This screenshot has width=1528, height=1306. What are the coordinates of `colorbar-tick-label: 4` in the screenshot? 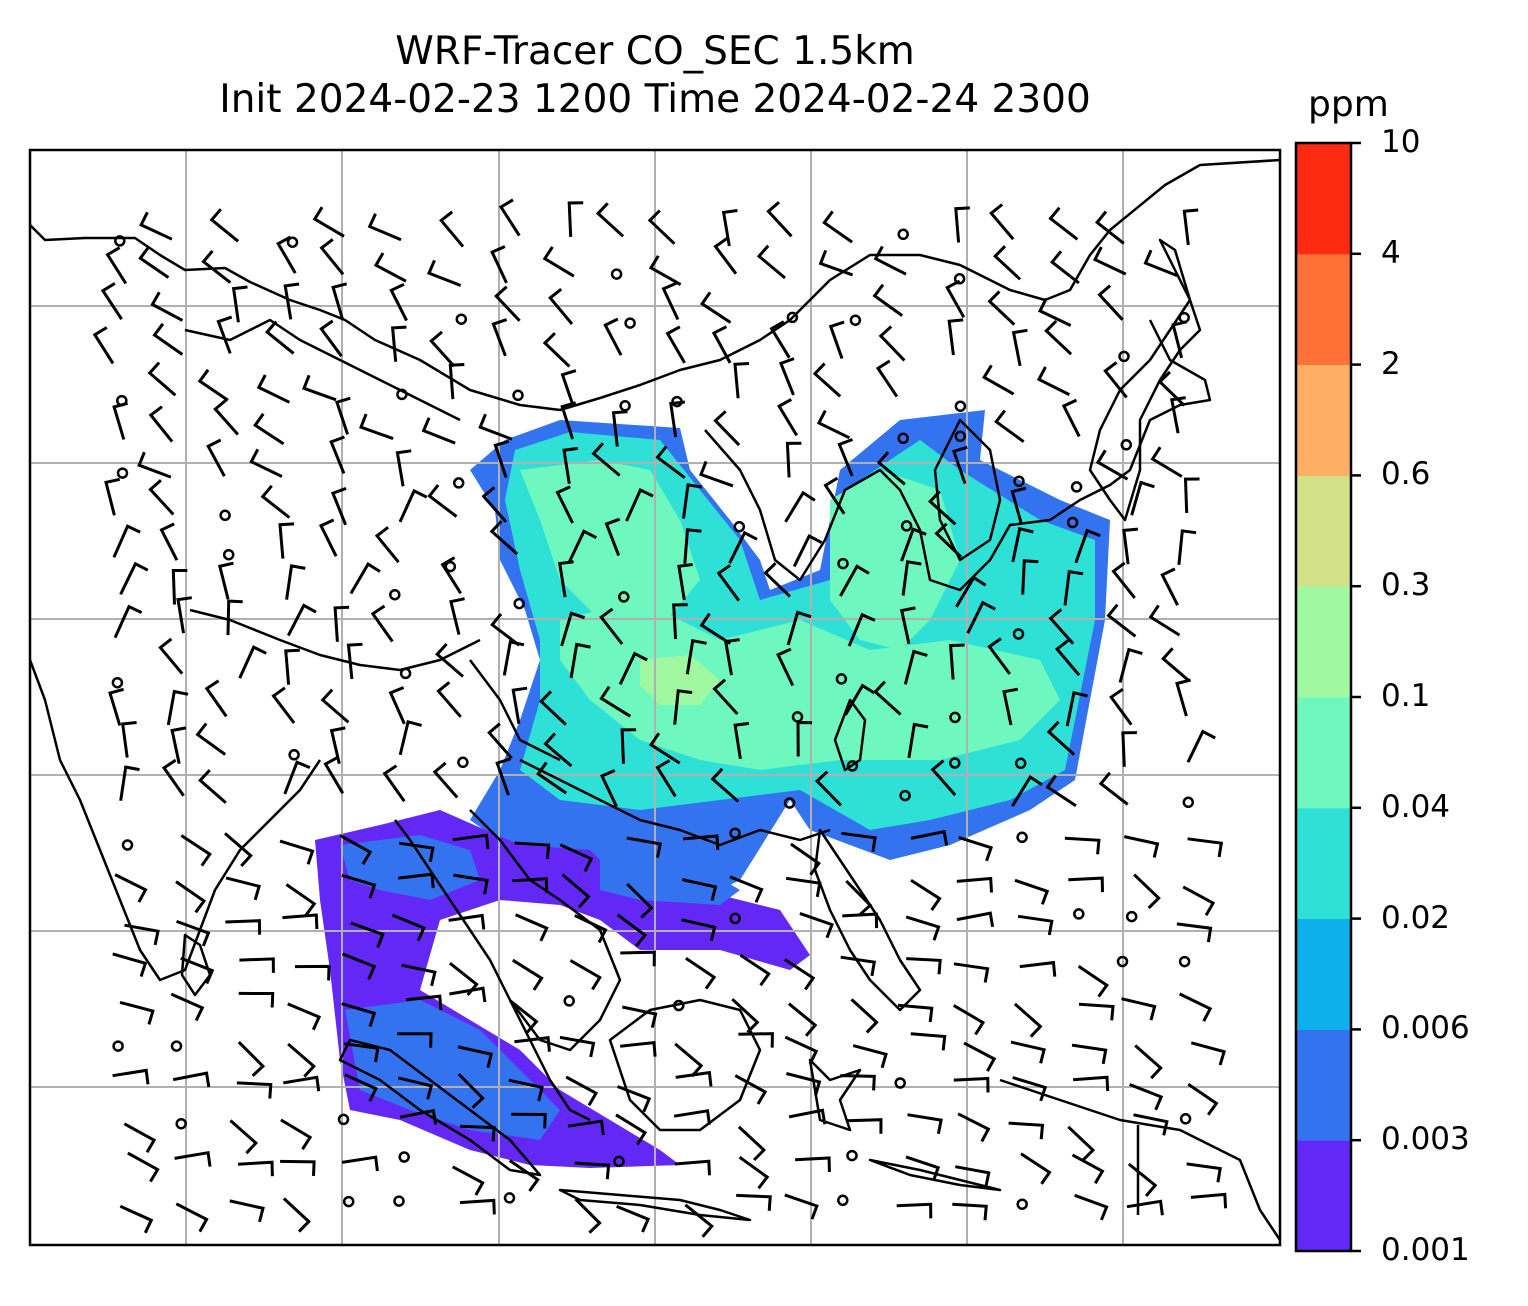 It's located at (1391, 252).